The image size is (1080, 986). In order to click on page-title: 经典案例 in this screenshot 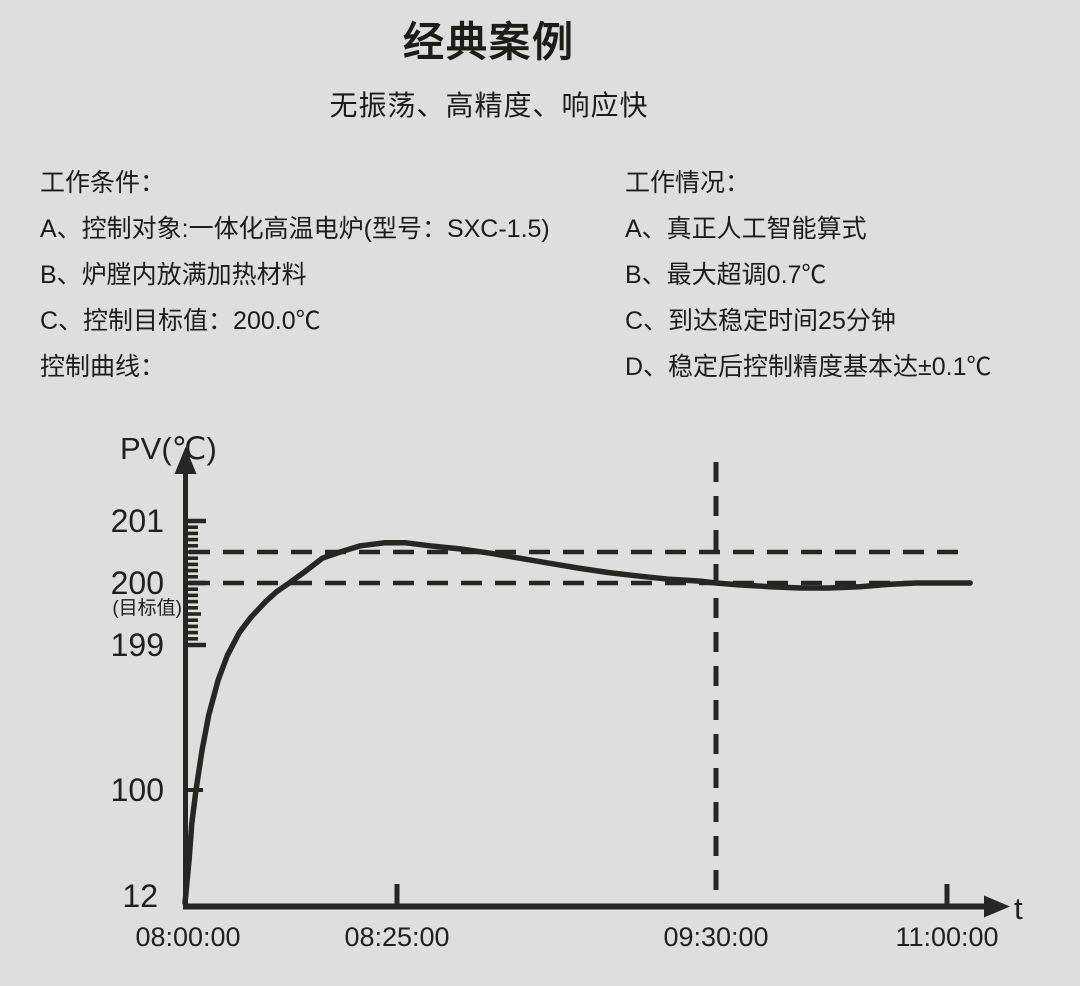, I will do `click(489, 42)`.